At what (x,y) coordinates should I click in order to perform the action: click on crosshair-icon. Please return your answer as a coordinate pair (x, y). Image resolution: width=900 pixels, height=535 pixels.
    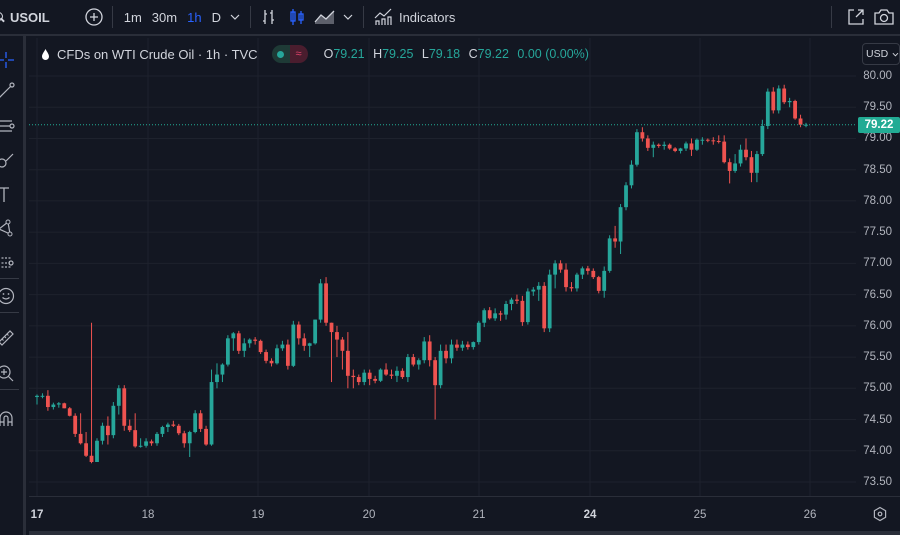
    Looking at the image, I should click on (7, 60).